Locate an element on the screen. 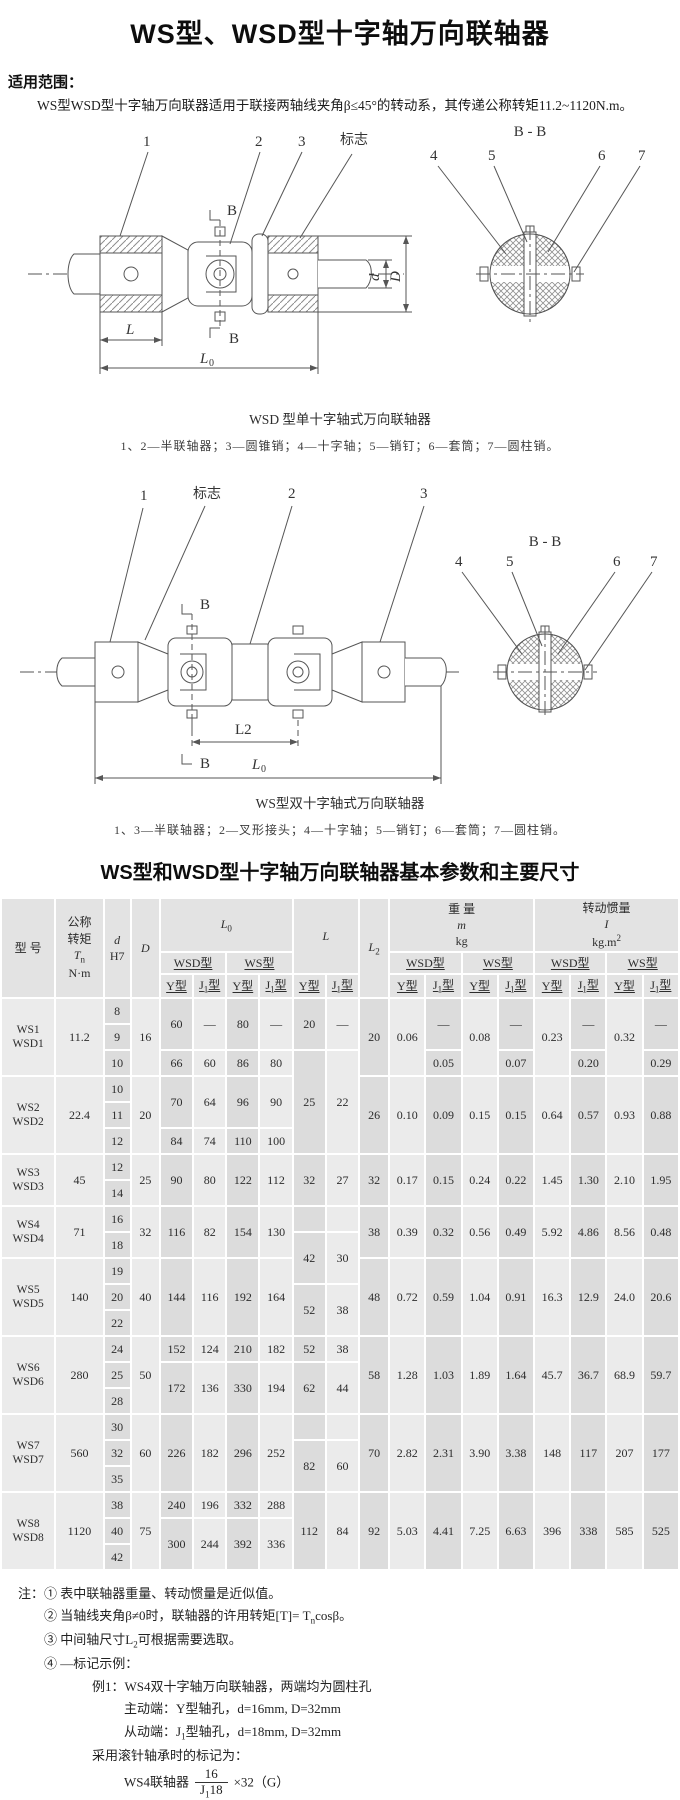 Image resolution: width=680 pixels, height=1800 pixels. table-cell: 1.04 is located at coordinates (479, 1297).